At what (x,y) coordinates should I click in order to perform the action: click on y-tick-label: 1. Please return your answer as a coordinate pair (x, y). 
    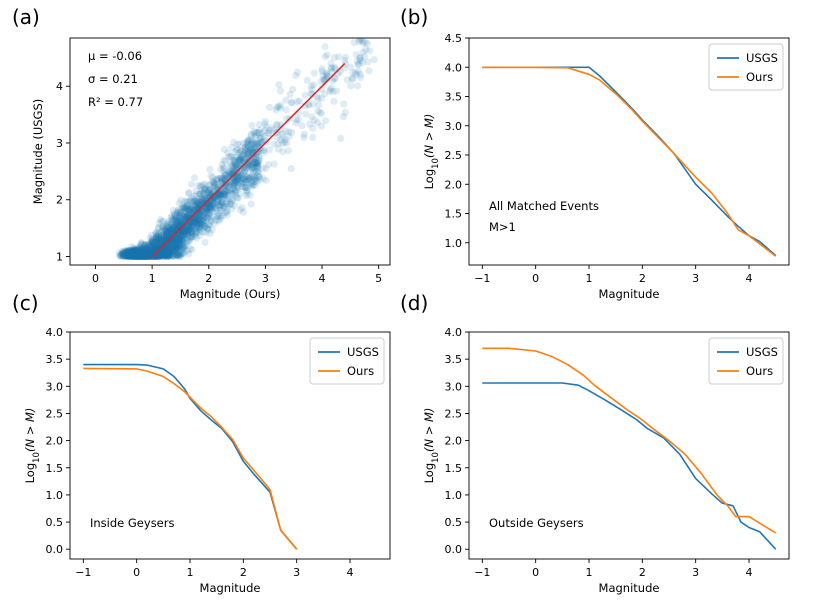
    Looking at the image, I should click on (59, 256).